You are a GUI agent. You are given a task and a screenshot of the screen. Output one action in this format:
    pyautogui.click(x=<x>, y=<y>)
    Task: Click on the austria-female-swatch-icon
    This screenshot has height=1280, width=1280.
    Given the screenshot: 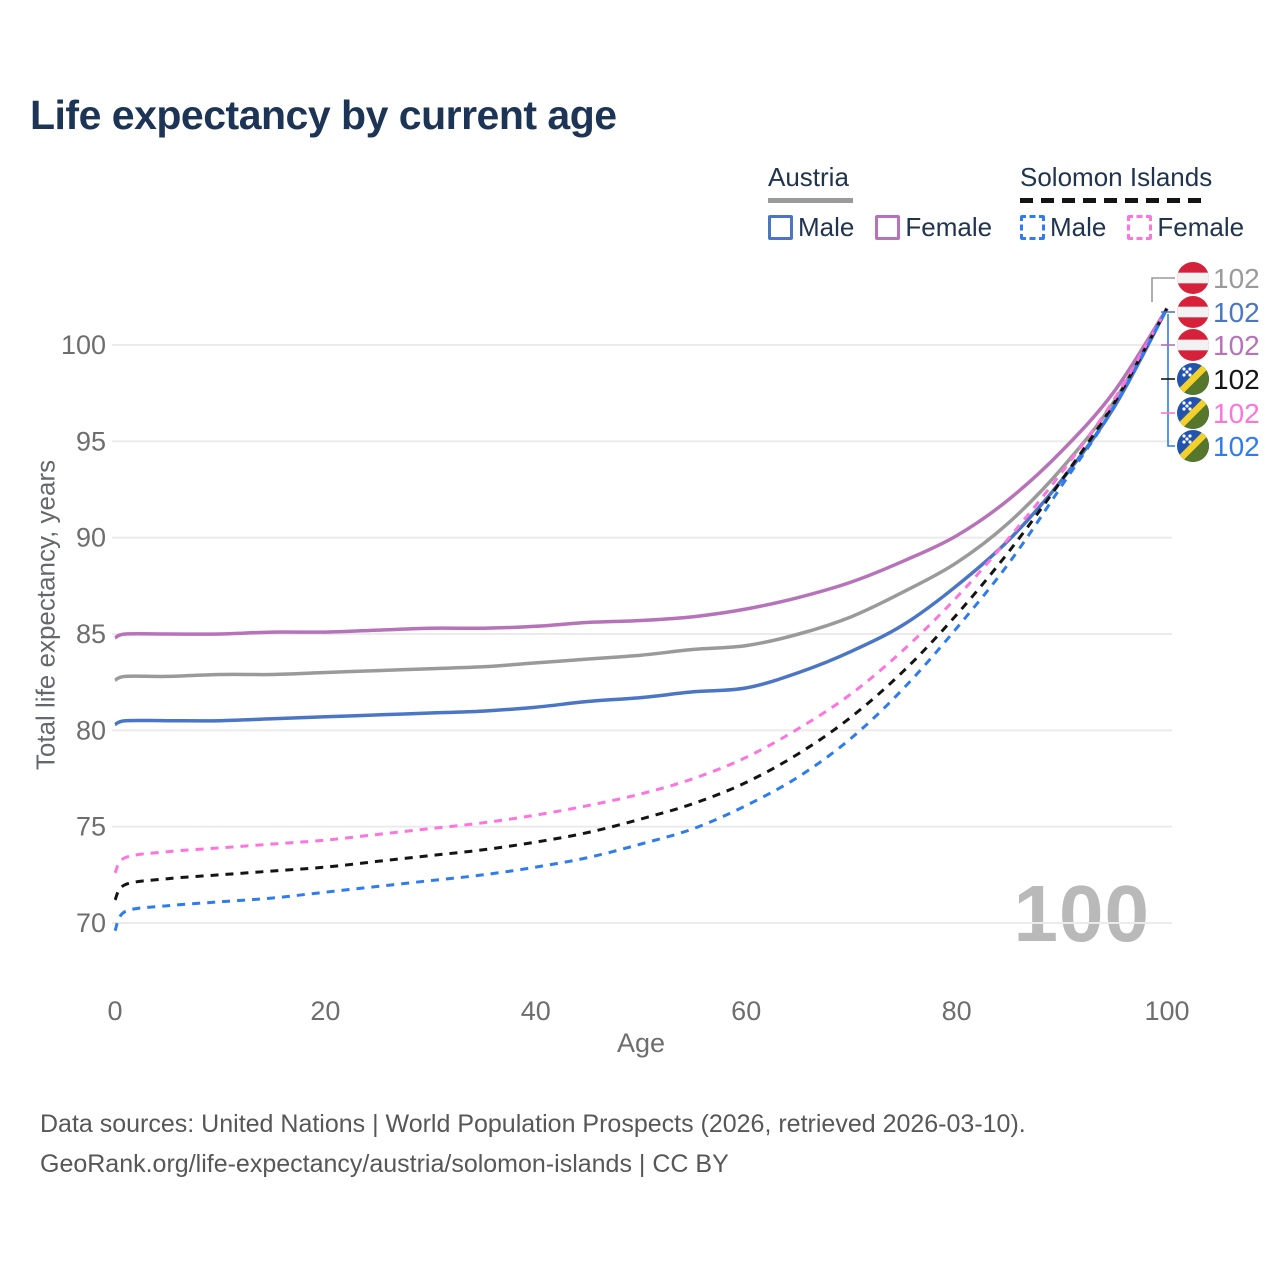 What is the action you would take?
    pyautogui.click(x=888, y=227)
    